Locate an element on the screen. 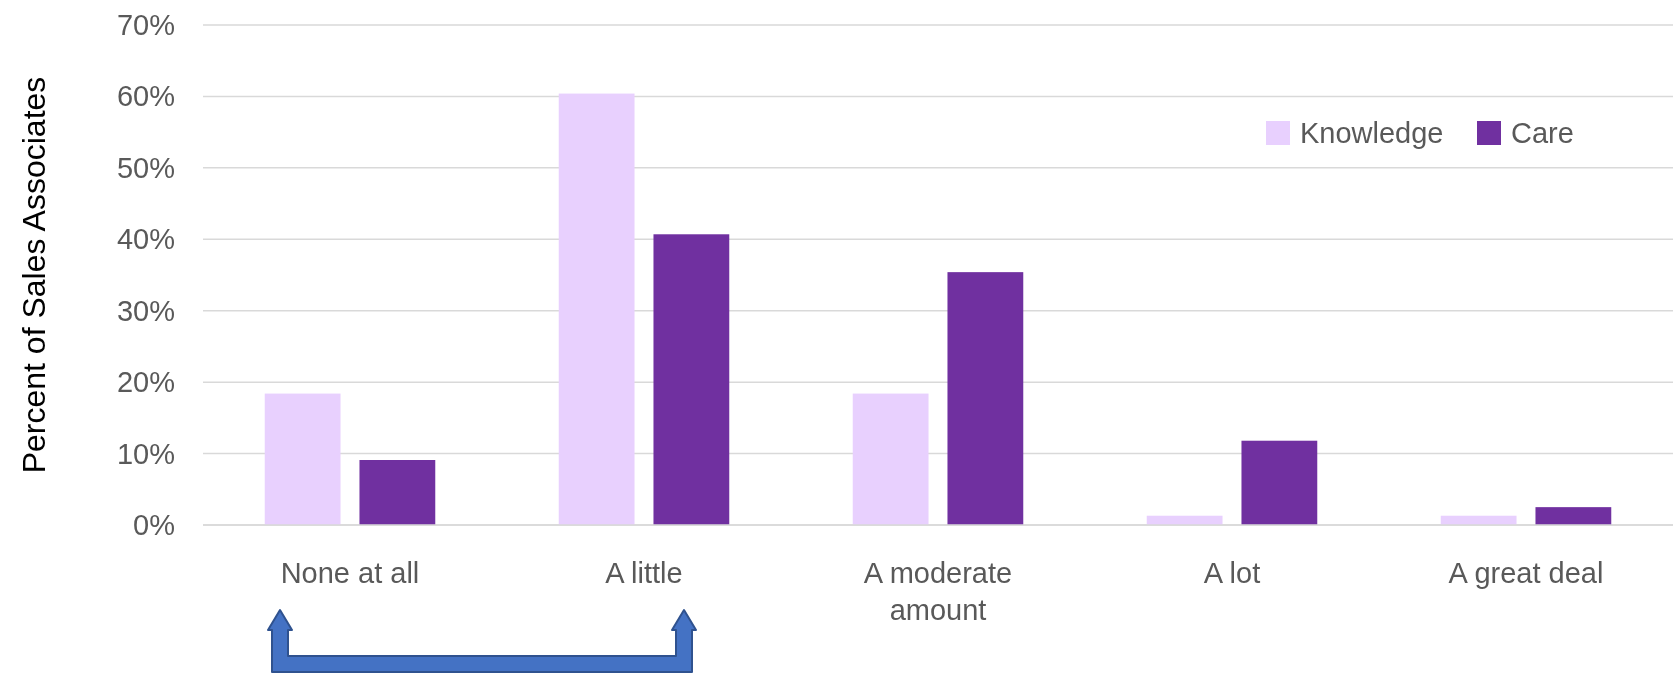  y-tick-label: 30% is located at coordinates (145, 310).